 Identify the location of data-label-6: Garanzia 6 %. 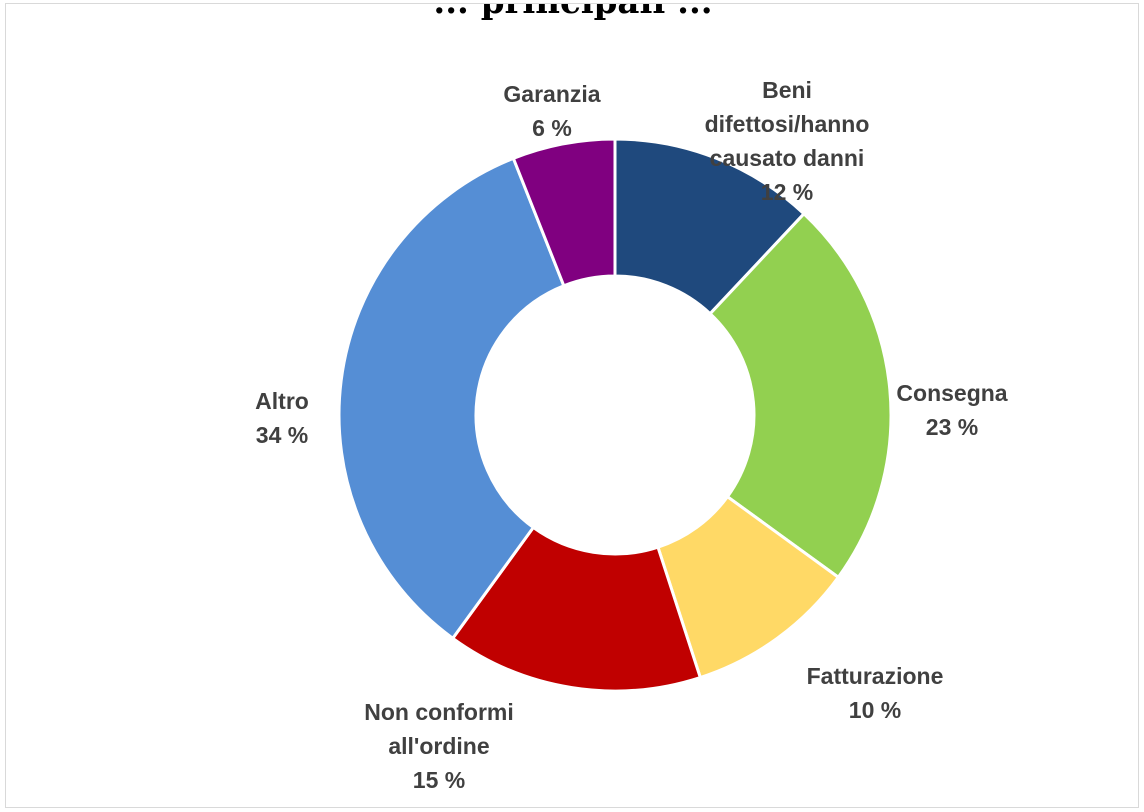
(551, 111).